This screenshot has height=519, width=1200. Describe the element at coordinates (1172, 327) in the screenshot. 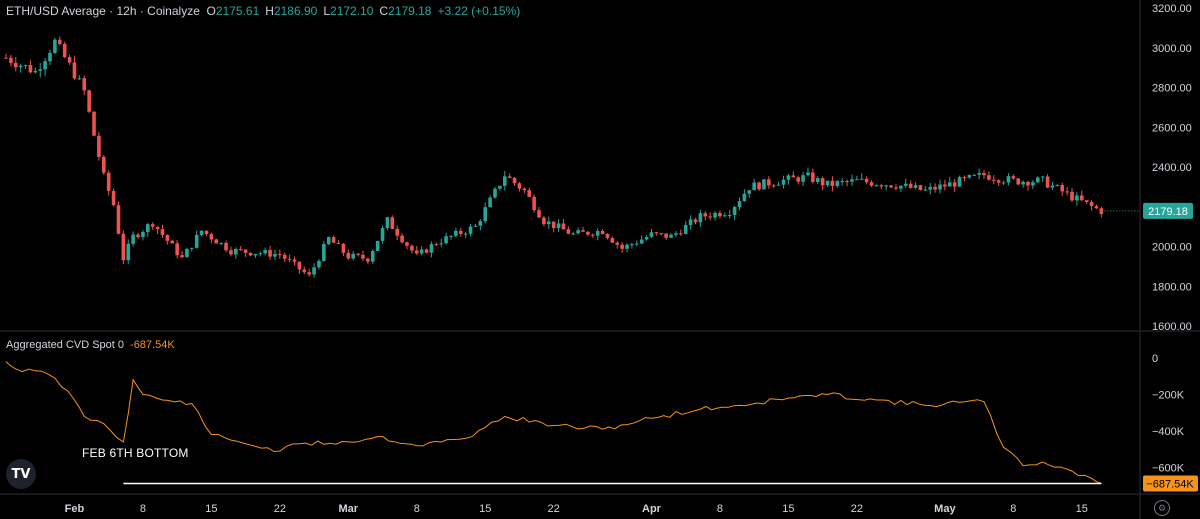

I see `price-tick-label: 1600.00` at that location.